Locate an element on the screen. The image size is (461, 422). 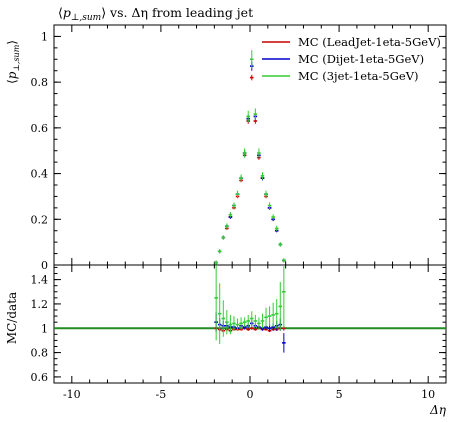
x-tick-label: 10 is located at coordinates (428, 394).